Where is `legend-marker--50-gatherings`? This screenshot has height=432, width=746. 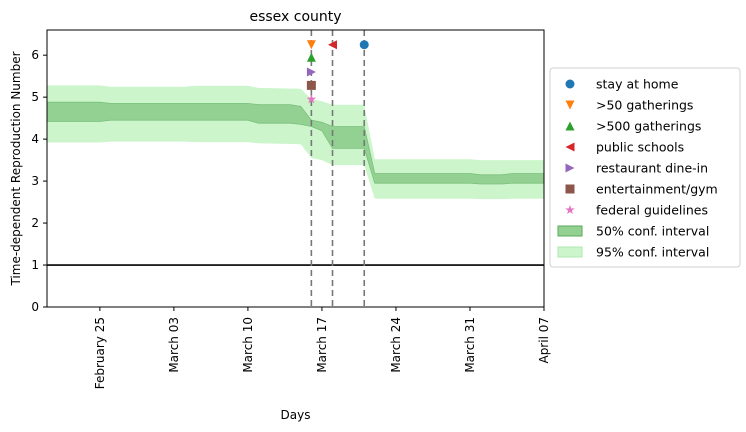
legend-marker--50-gatherings is located at coordinates (570, 105).